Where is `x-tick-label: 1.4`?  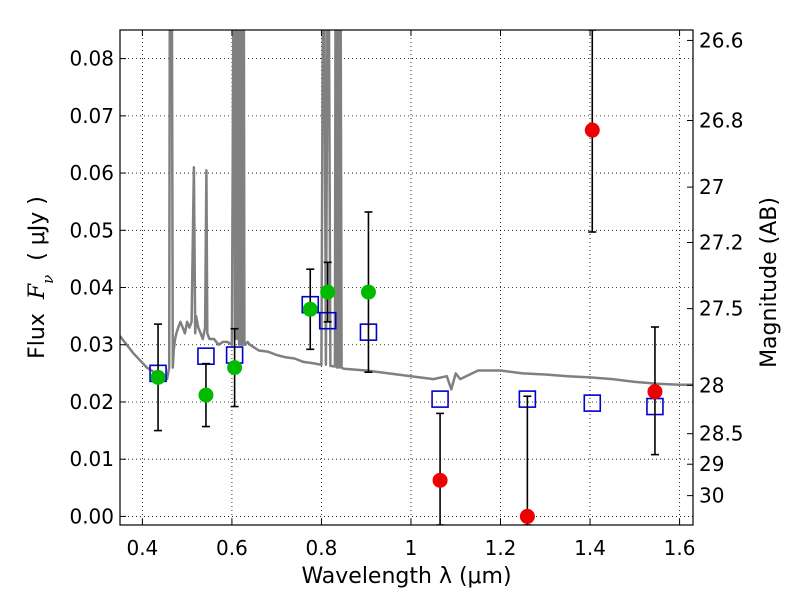
x-tick-label: 1.4 is located at coordinates (590, 548).